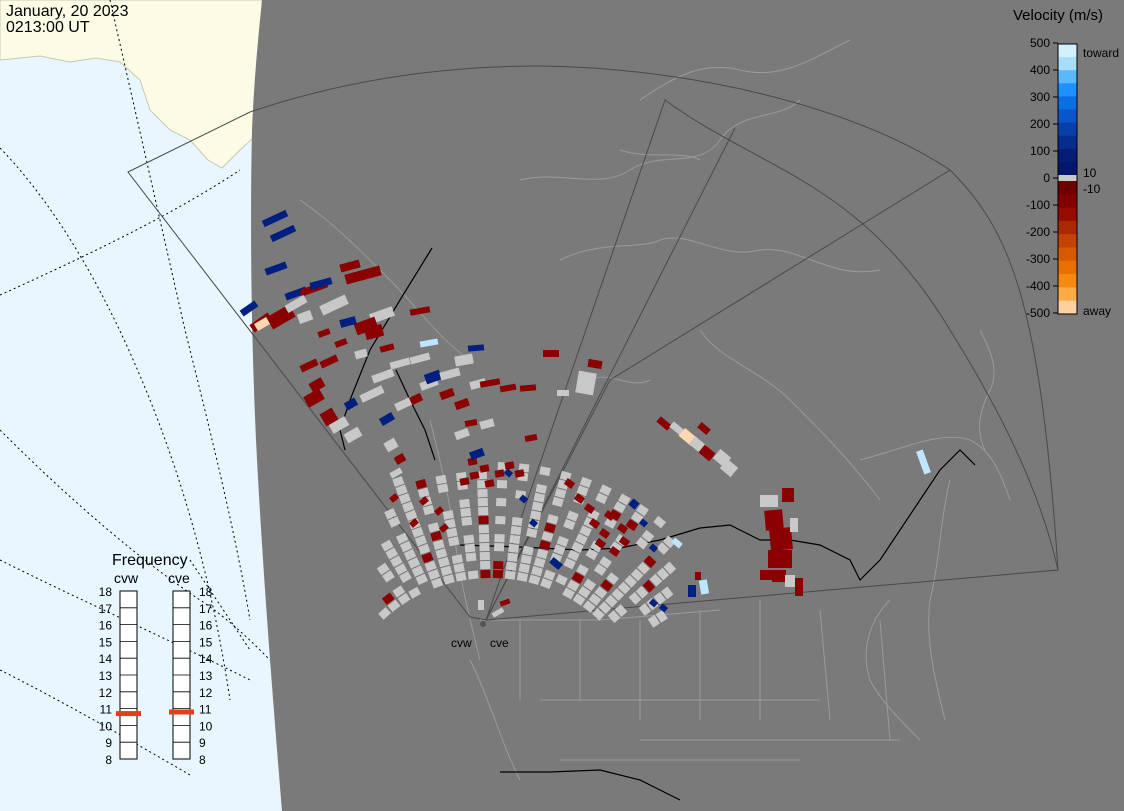 This screenshot has width=1124, height=811. I want to click on frequency-radar-cvw: cvw, so click(126, 578).